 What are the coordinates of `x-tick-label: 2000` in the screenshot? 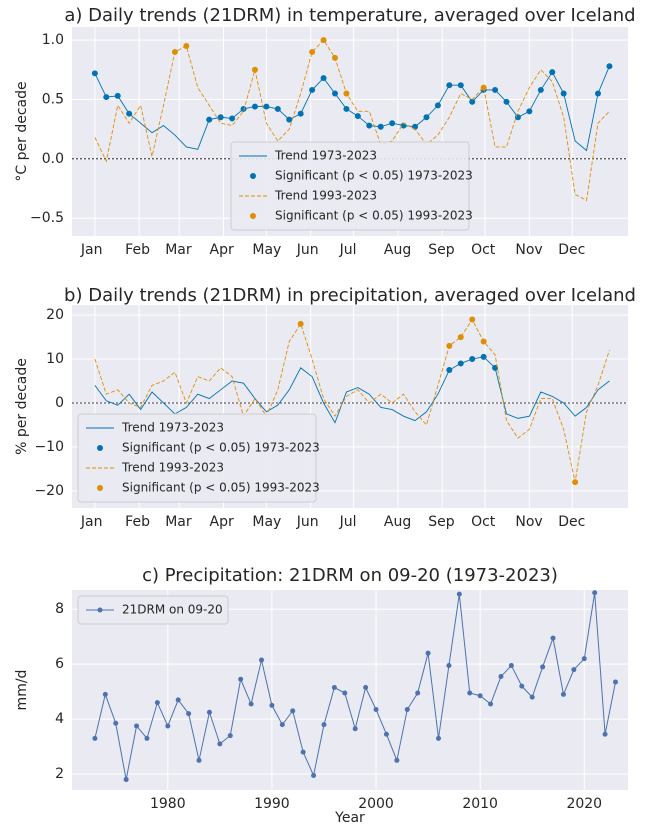 It's located at (376, 804).